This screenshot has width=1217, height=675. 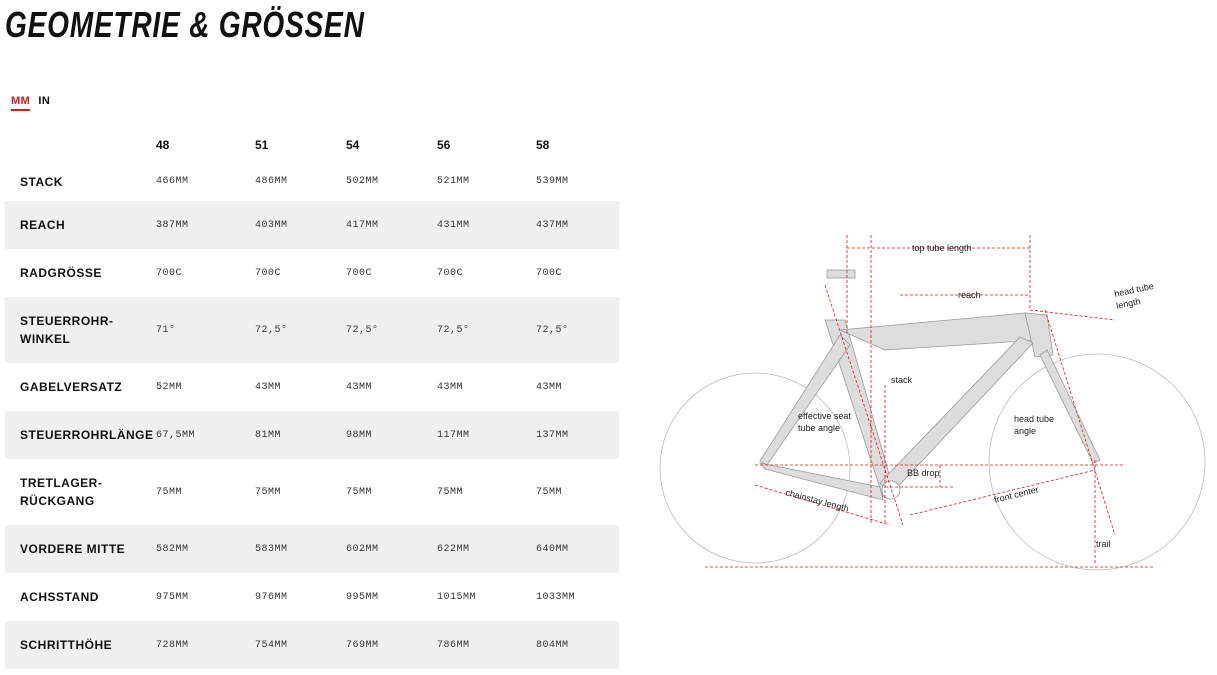 What do you see at coordinates (312, 597) in the screenshot?
I see `table-row: ACHSSTAND 975MM 976MM 995MM 1015MM 1033MM` at bounding box center [312, 597].